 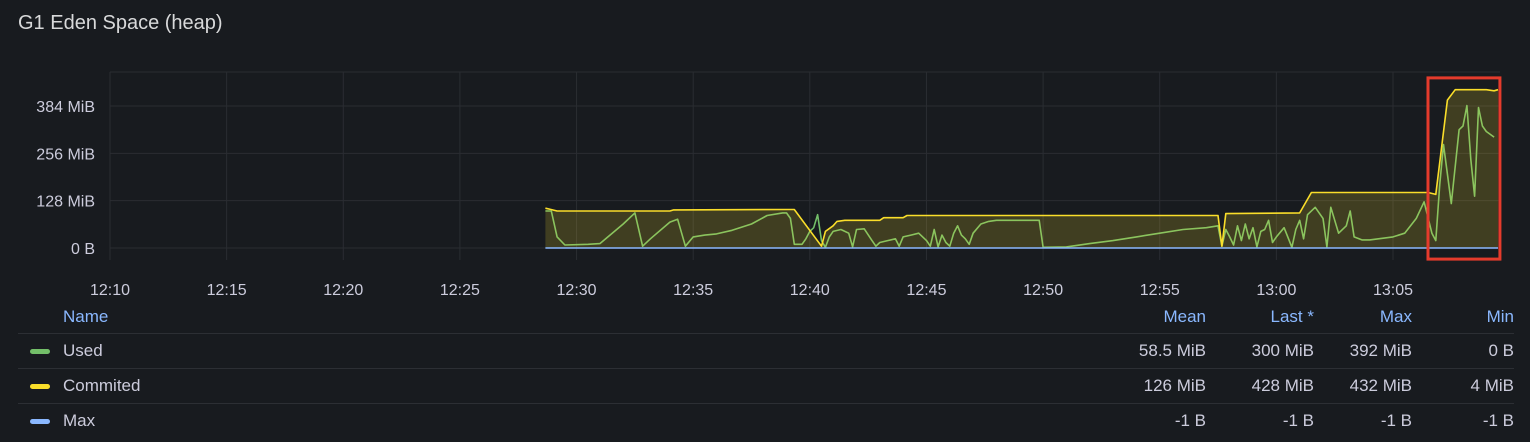 I want to click on legend-min-value: 4 MiB, so click(x=1492, y=385).